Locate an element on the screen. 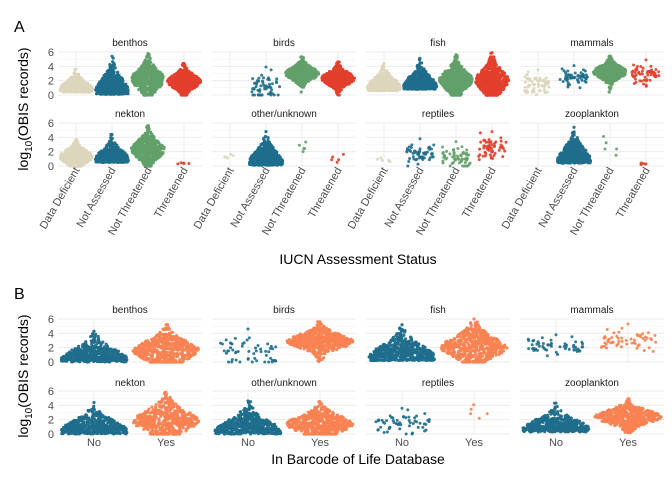  group-benthos-not-assessed is located at coordinates (112, 75).